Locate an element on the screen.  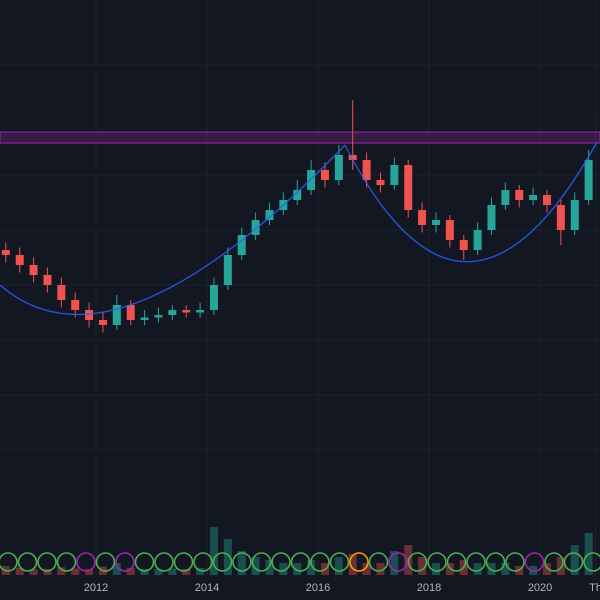
x-tick-label: 2020 is located at coordinates (540, 588).